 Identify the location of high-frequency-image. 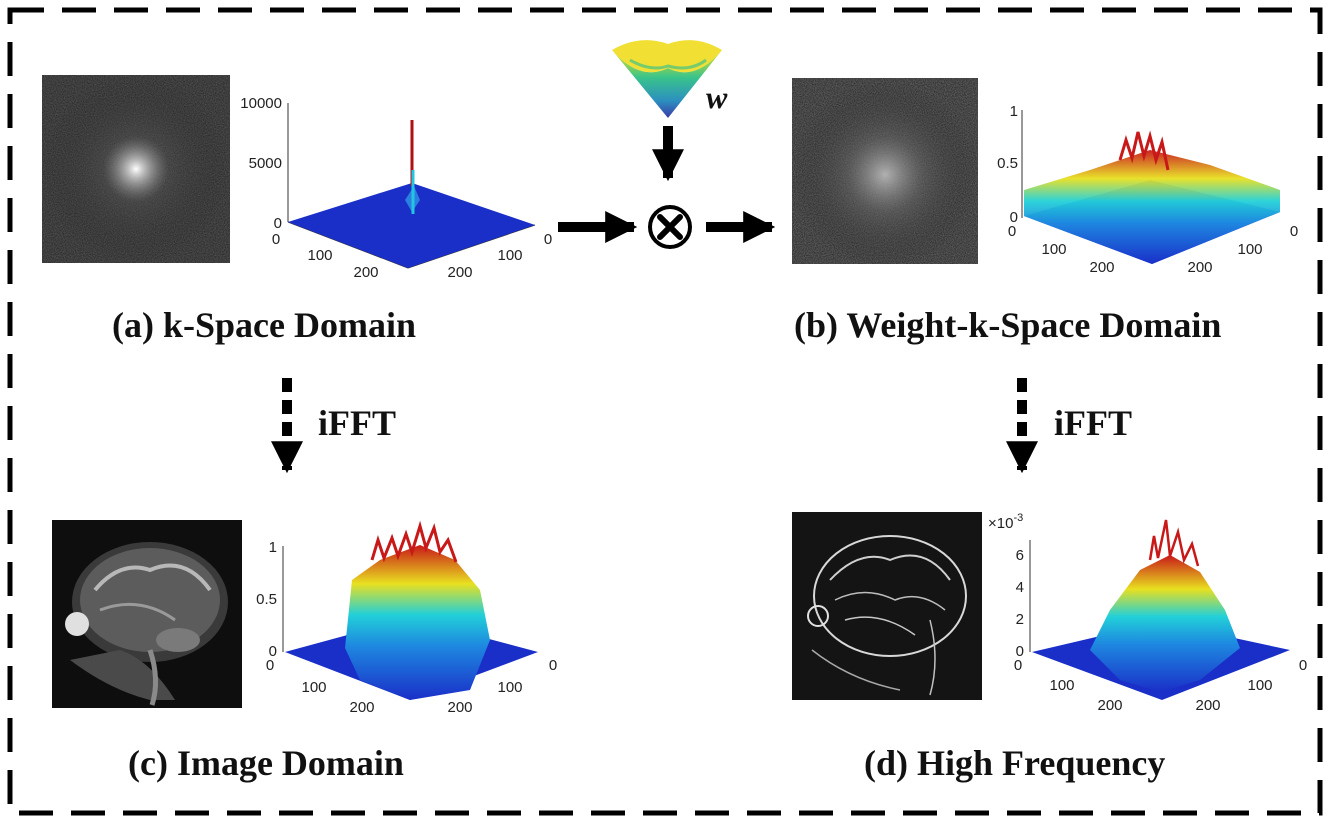
(887, 606).